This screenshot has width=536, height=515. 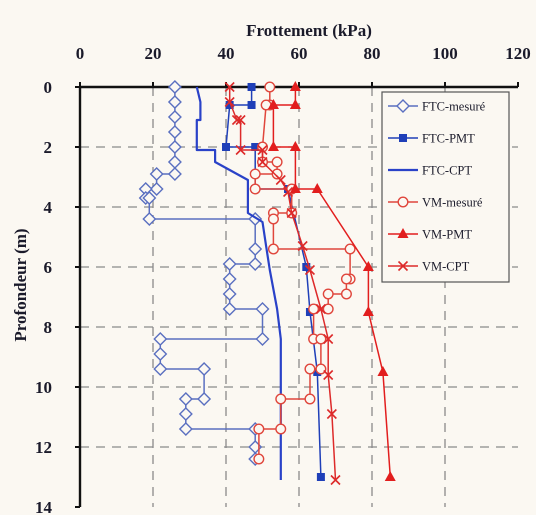 What do you see at coordinates (43, 447) in the screenshot?
I see `y-tick-label-6: 12` at bounding box center [43, 447].